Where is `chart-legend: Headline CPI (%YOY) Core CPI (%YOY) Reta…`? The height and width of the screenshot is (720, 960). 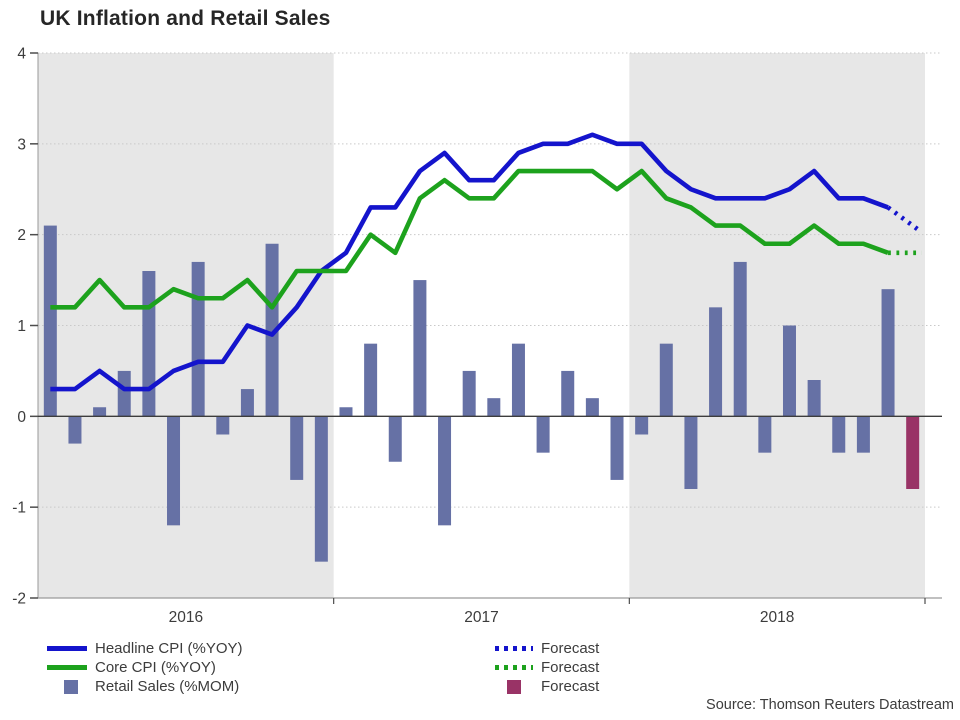 chart-legend: Headline CPI (%YOY) Core CPI (%YOY) Reta… is located at coordinates (480, 669).